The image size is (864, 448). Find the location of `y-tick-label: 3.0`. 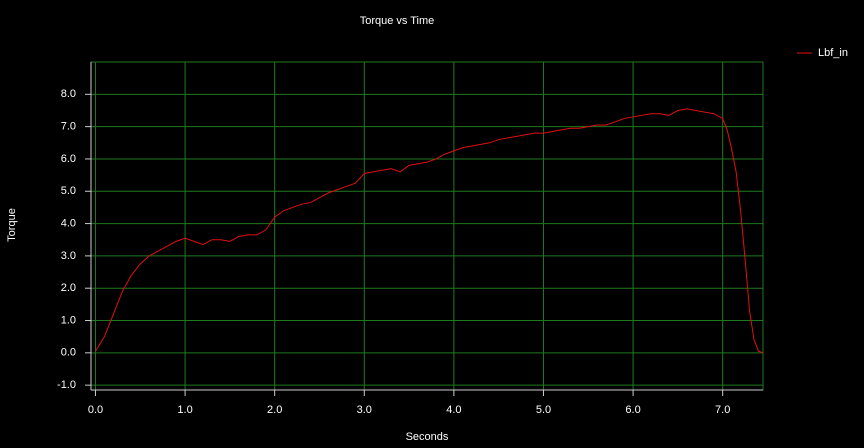

y-tick-label: 3.0 is located at coordinates (68, 256).